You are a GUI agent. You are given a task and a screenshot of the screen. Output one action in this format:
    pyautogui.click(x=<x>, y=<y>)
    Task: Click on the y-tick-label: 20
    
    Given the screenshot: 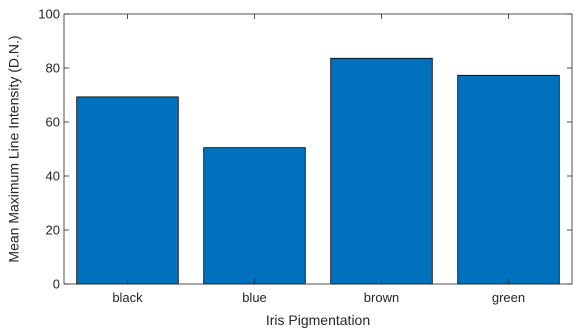 What is the action you would take?
    pyautogui.click(x=53, y=230)
    